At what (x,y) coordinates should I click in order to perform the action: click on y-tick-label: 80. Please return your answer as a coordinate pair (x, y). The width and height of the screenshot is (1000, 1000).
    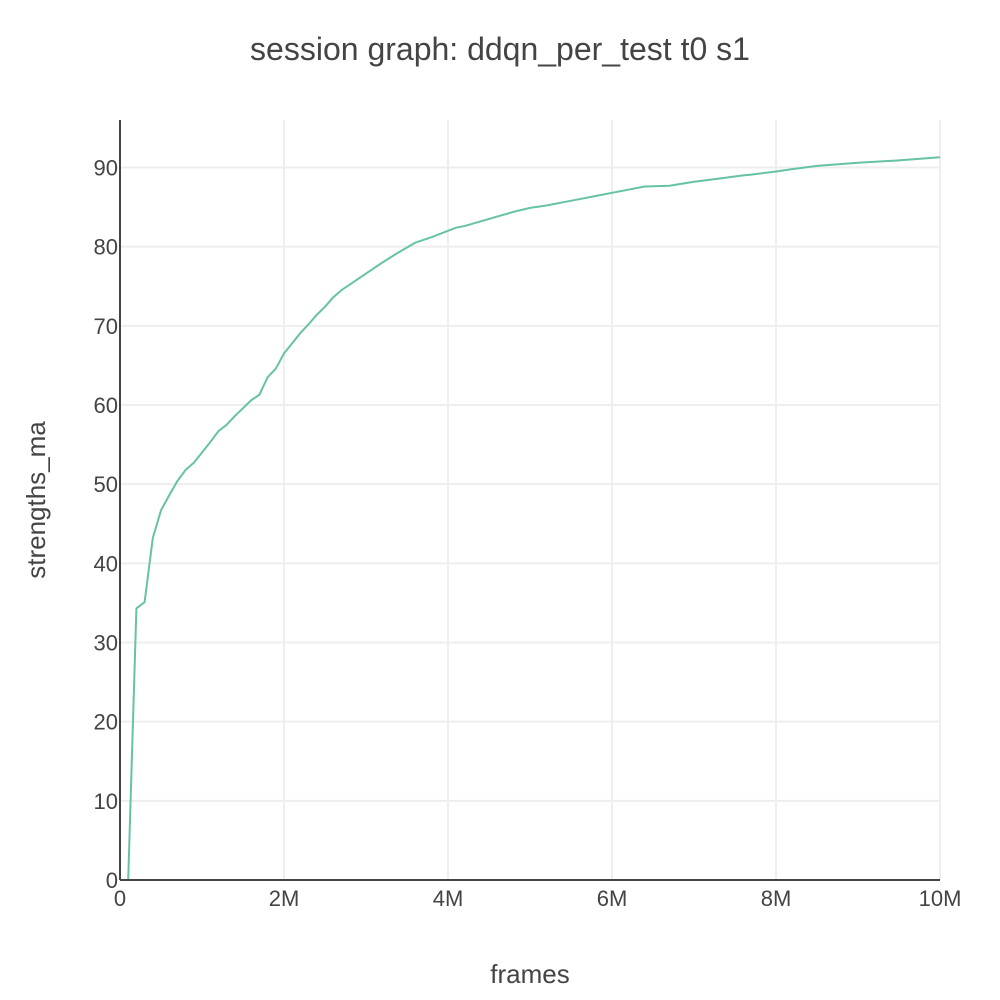
    Looking at the image, I should click on (106, 247).